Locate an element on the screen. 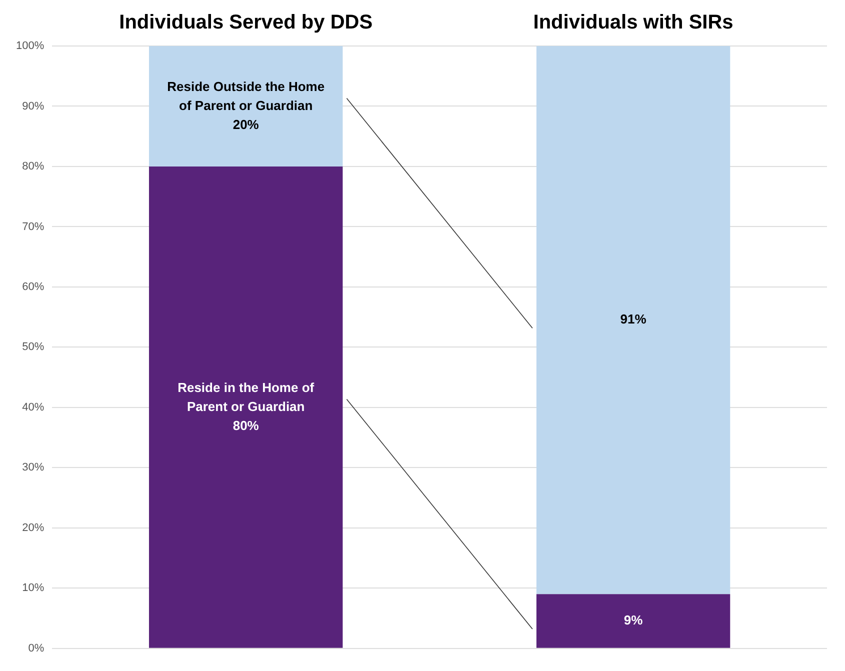 This screenshot has height=671, width=845. y-tick-label: 50% is located at coordinates (33, 347).